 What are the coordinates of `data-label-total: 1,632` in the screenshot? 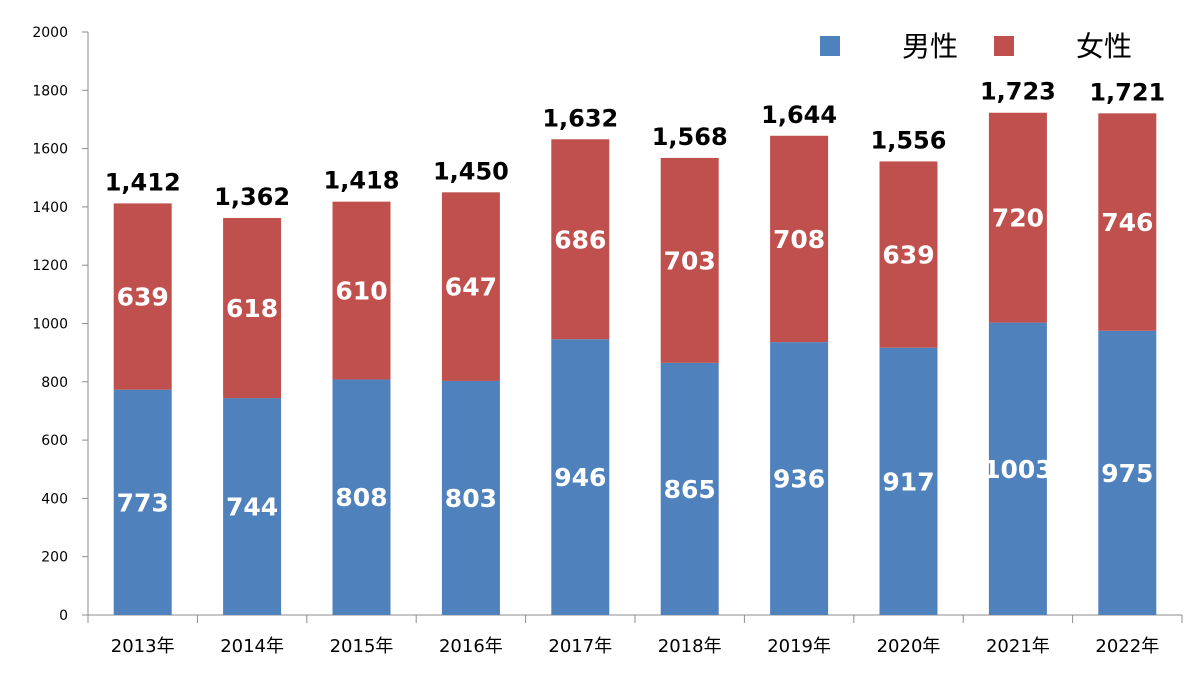 It's located at (580, 118).